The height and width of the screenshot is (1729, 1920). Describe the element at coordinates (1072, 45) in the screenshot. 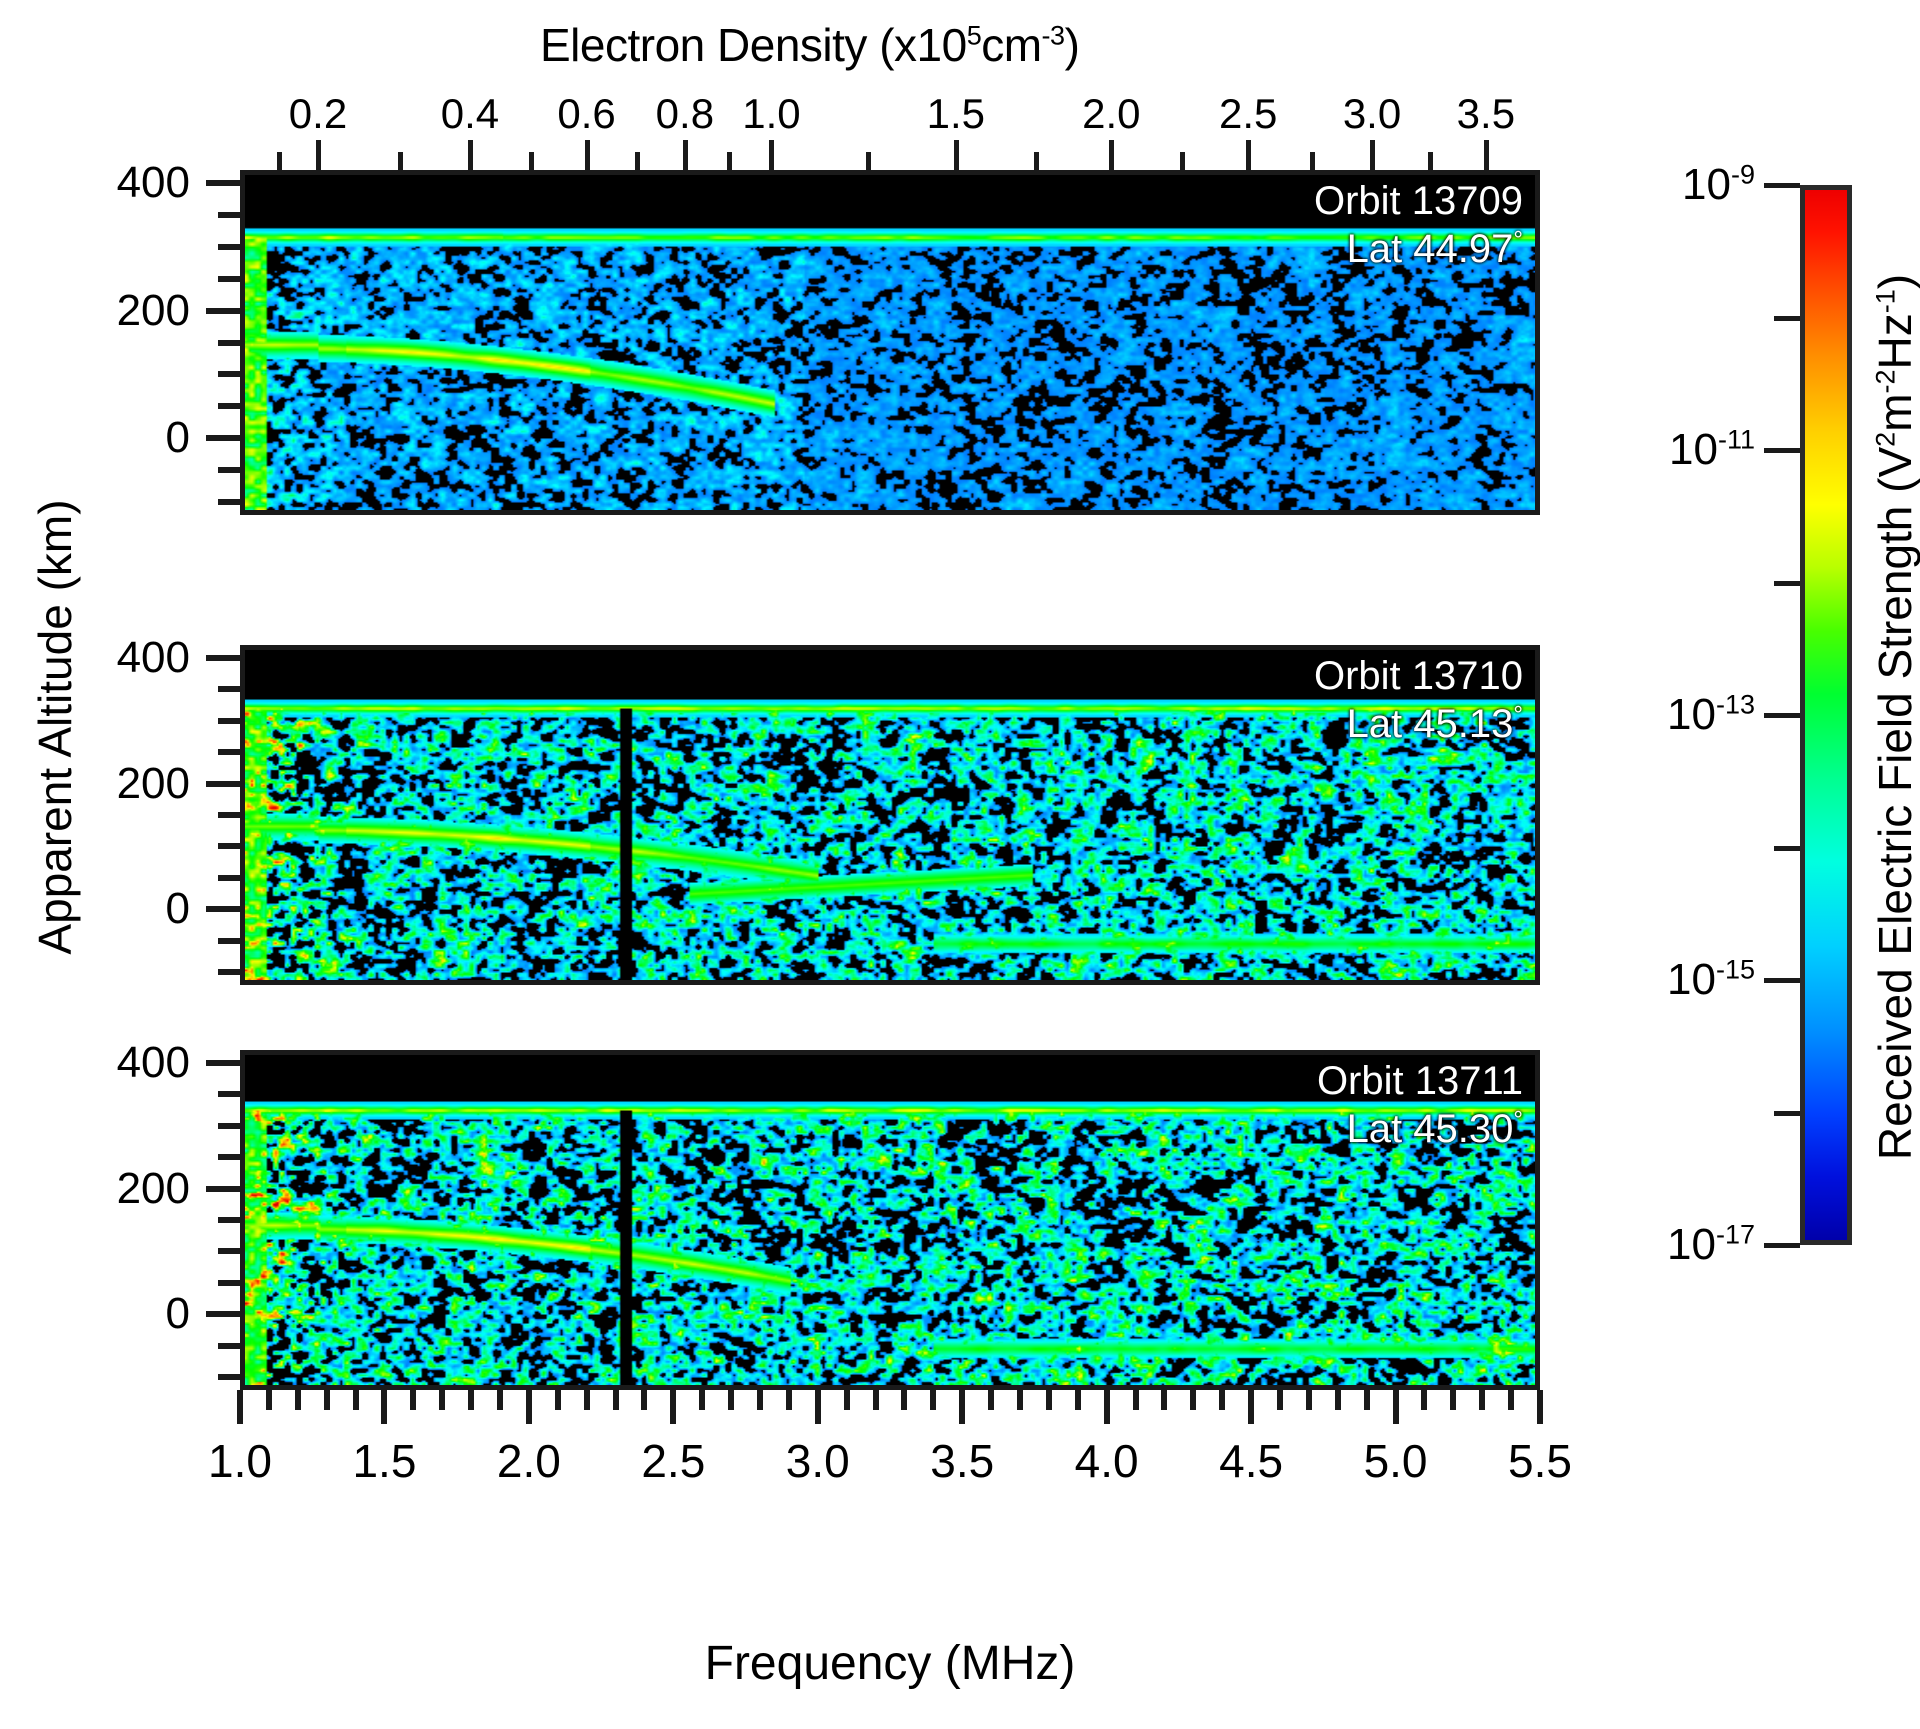

I see `top-axis-title-close: )` at that location.